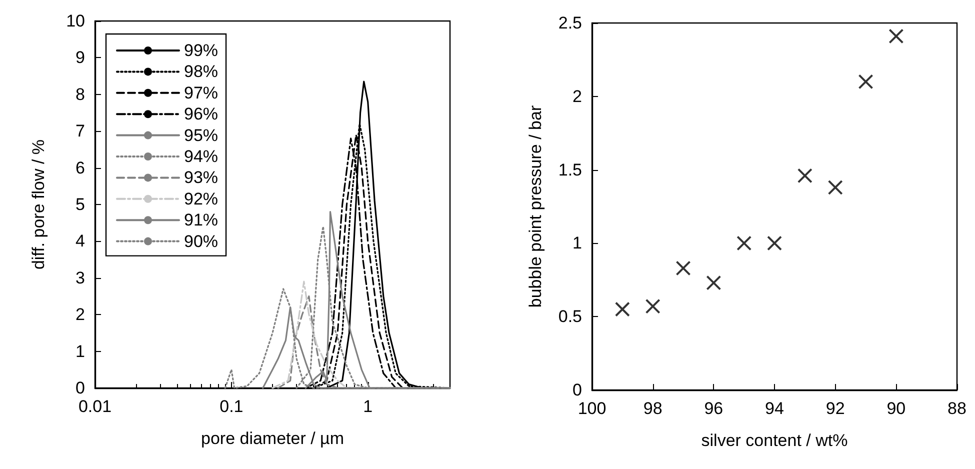 The height and width of the screenshot is (469, 975). What do you see at coordinates (201, 156) in the screenshot?
I see `legend-label: 94%` at bounding box center [201, 156].